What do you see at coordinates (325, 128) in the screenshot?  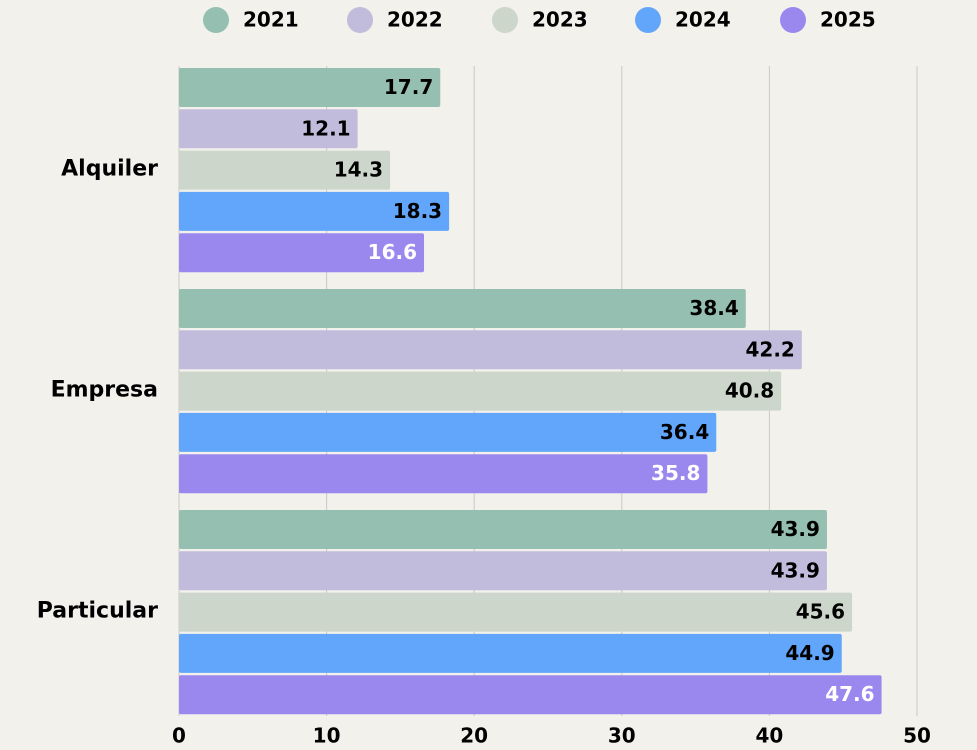 I see `data-label: 12.1` at bounding box center [325, 128].